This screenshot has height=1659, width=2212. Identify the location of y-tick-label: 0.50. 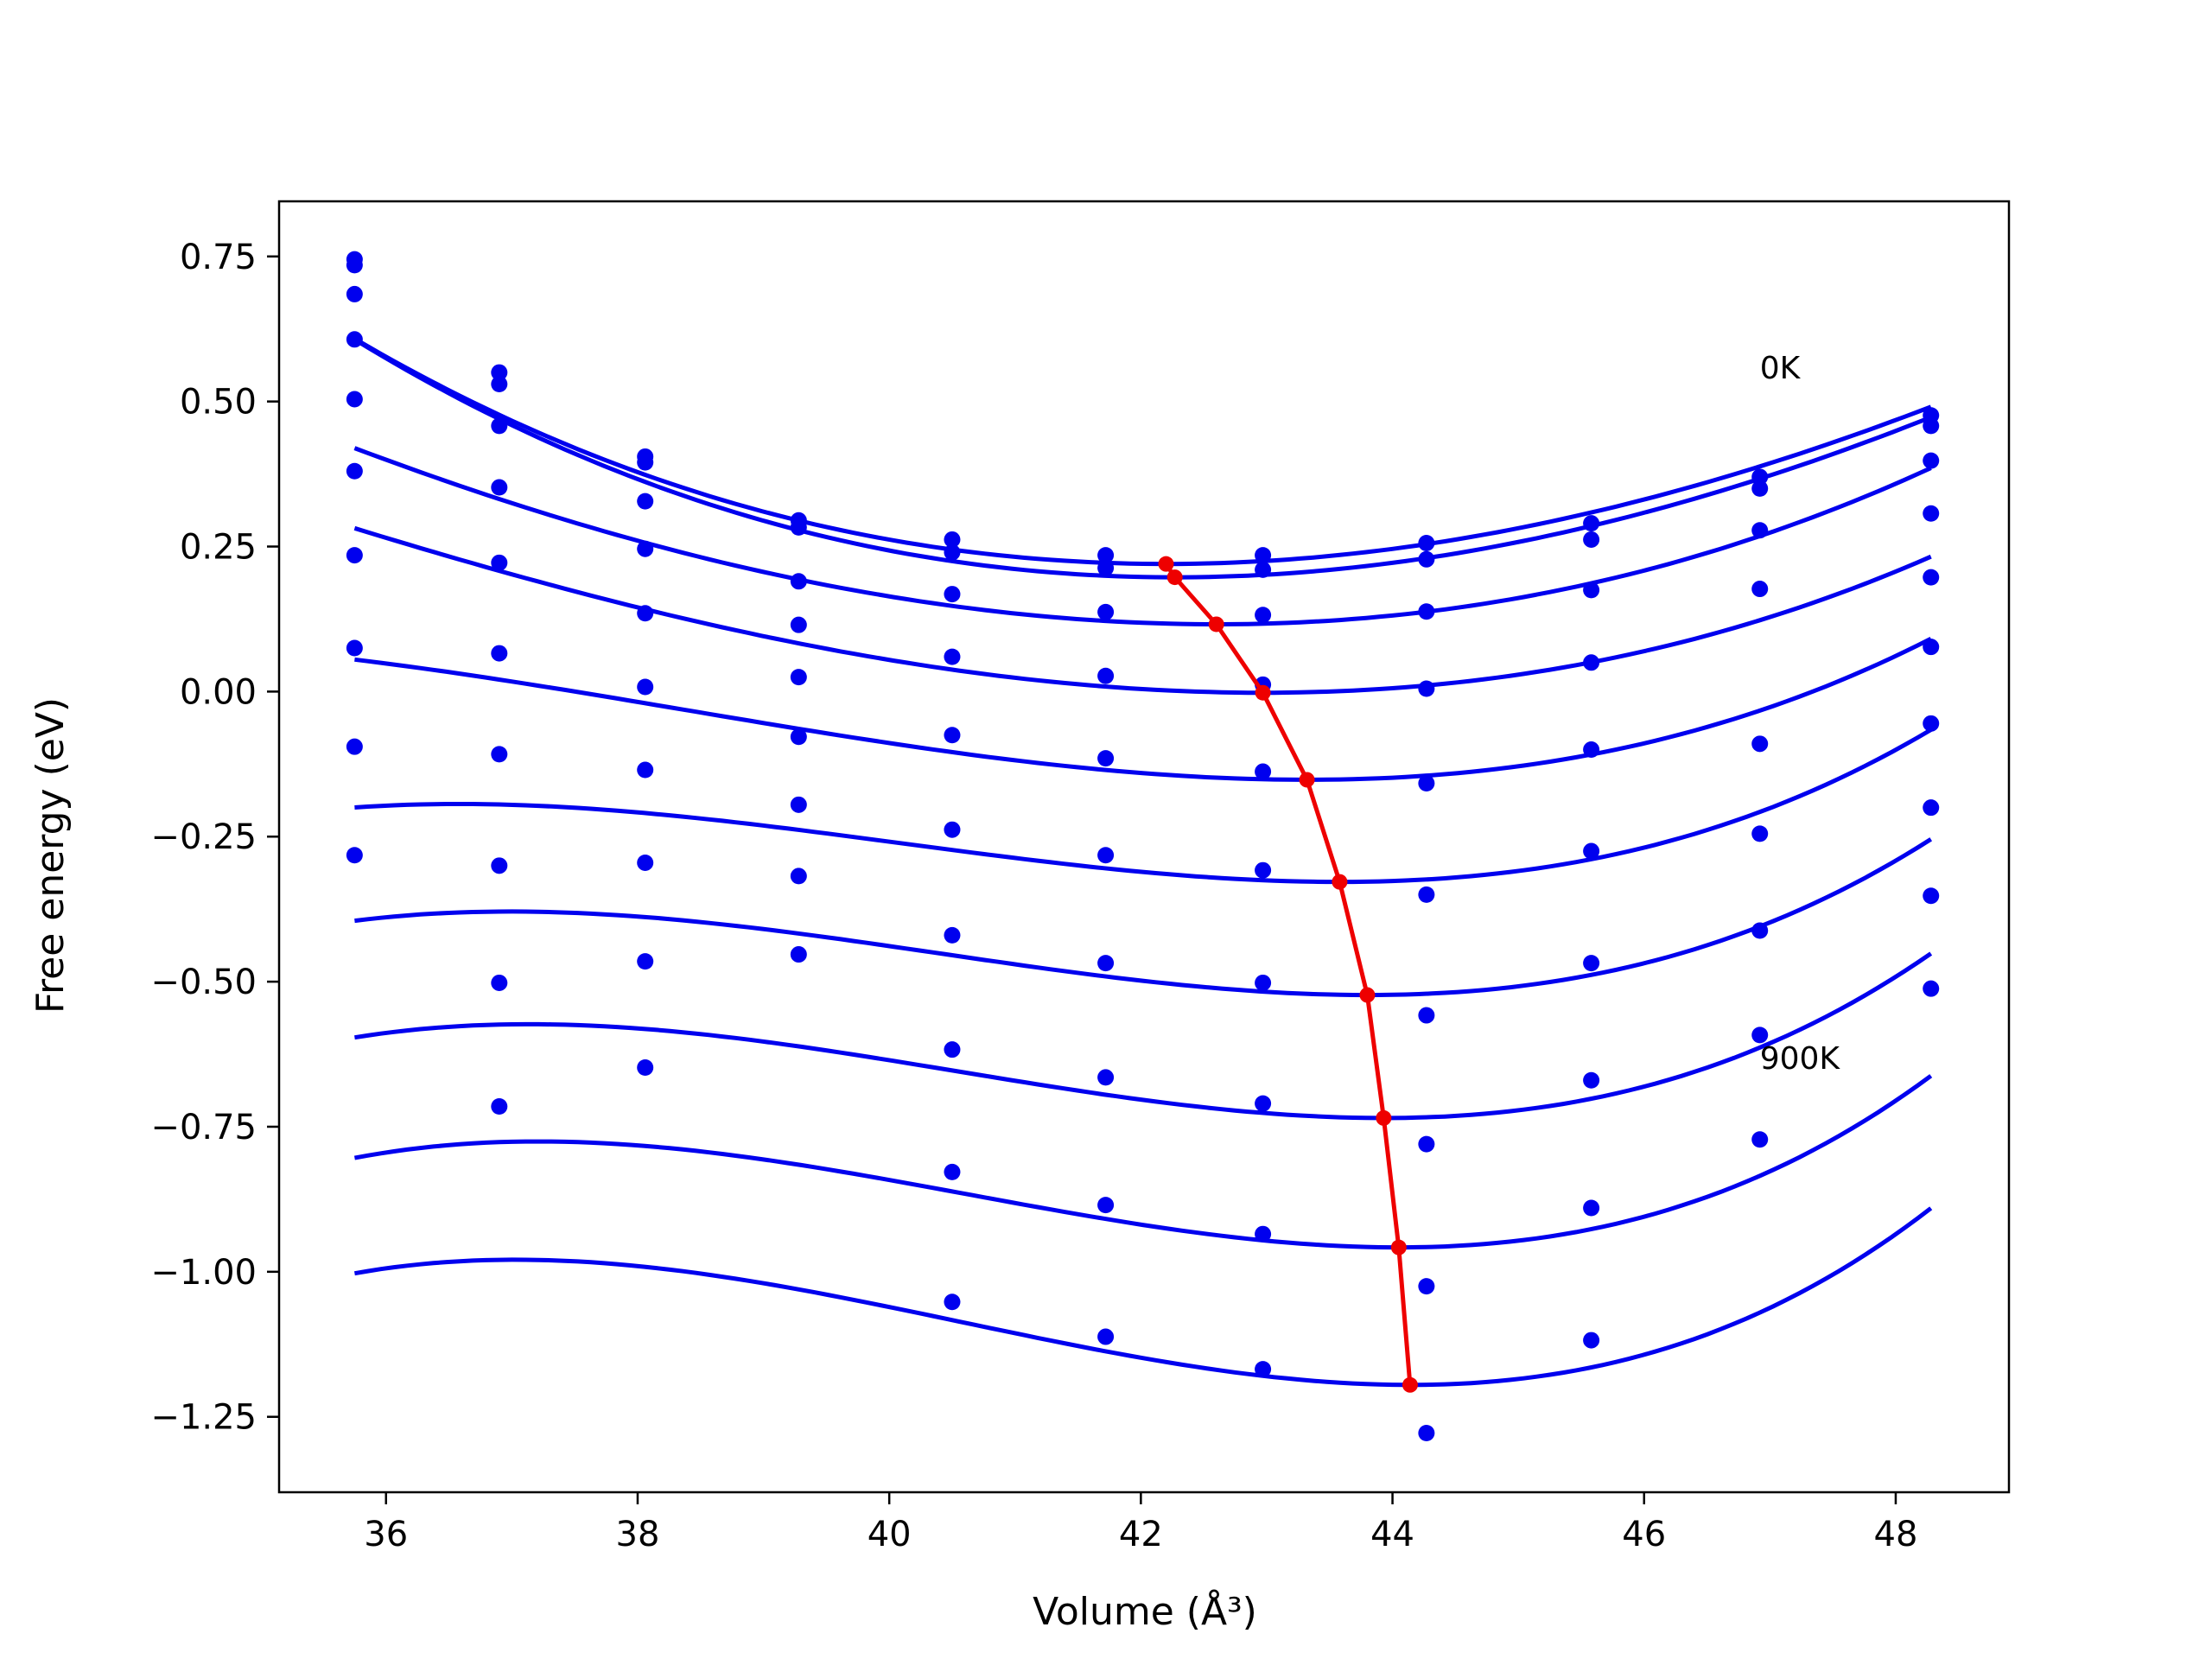
(218, 403).